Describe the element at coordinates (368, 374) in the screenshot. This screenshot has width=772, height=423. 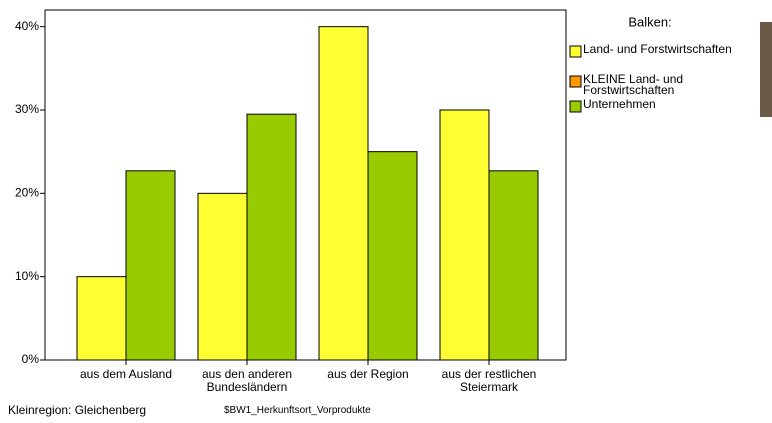
I see `x-tick-label: aus der Region` at that location.